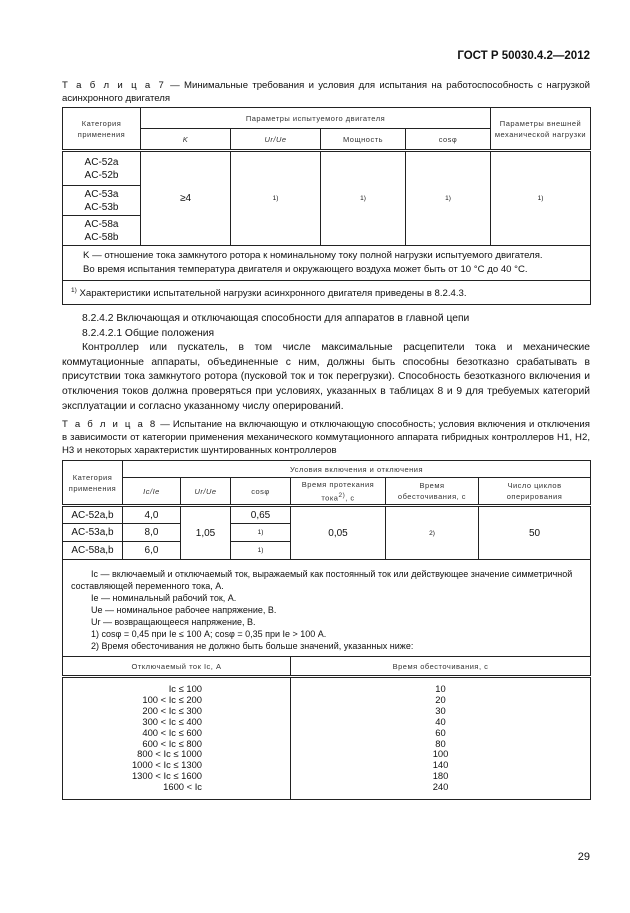 The width and height of the screenshot is (630, 913). I want to click on deenergize-time: 240, so click(440, 787).